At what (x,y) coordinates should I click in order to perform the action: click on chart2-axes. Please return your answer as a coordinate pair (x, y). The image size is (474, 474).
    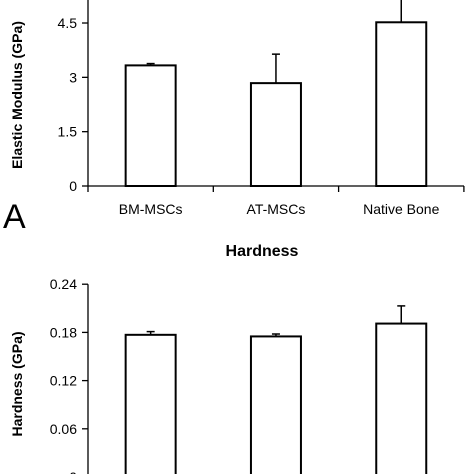
    Looking at the image, I should click on (85, 378).